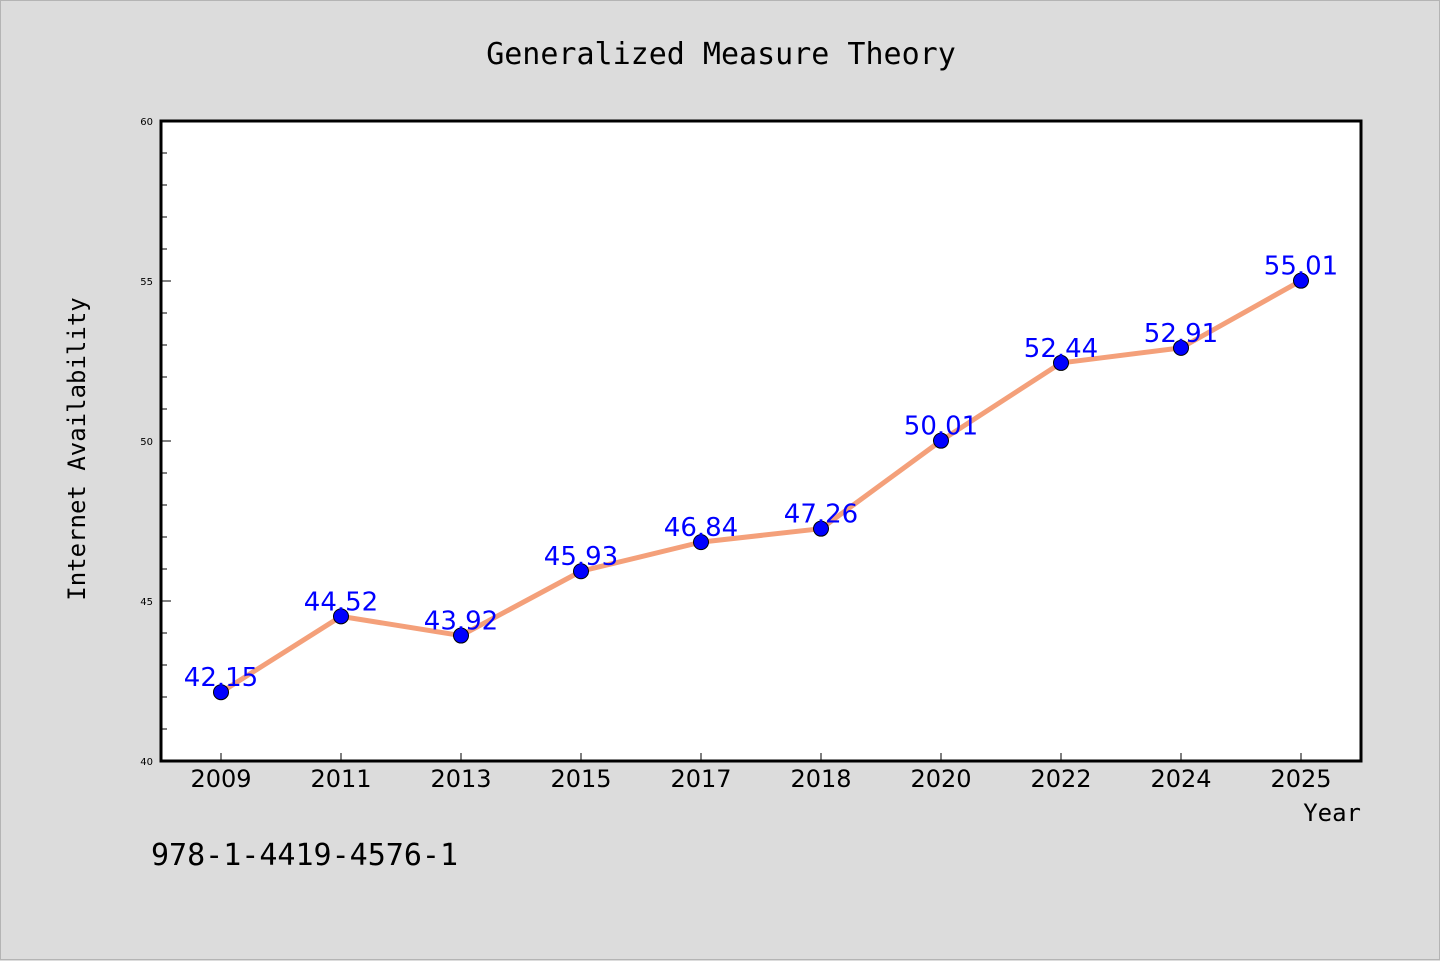 This screenshot has width=1440, height=961. What do you see at coordinates (1301, 267) in the screenshot?
I see `data-label: 55.01` at bounding box center [1301, 267].